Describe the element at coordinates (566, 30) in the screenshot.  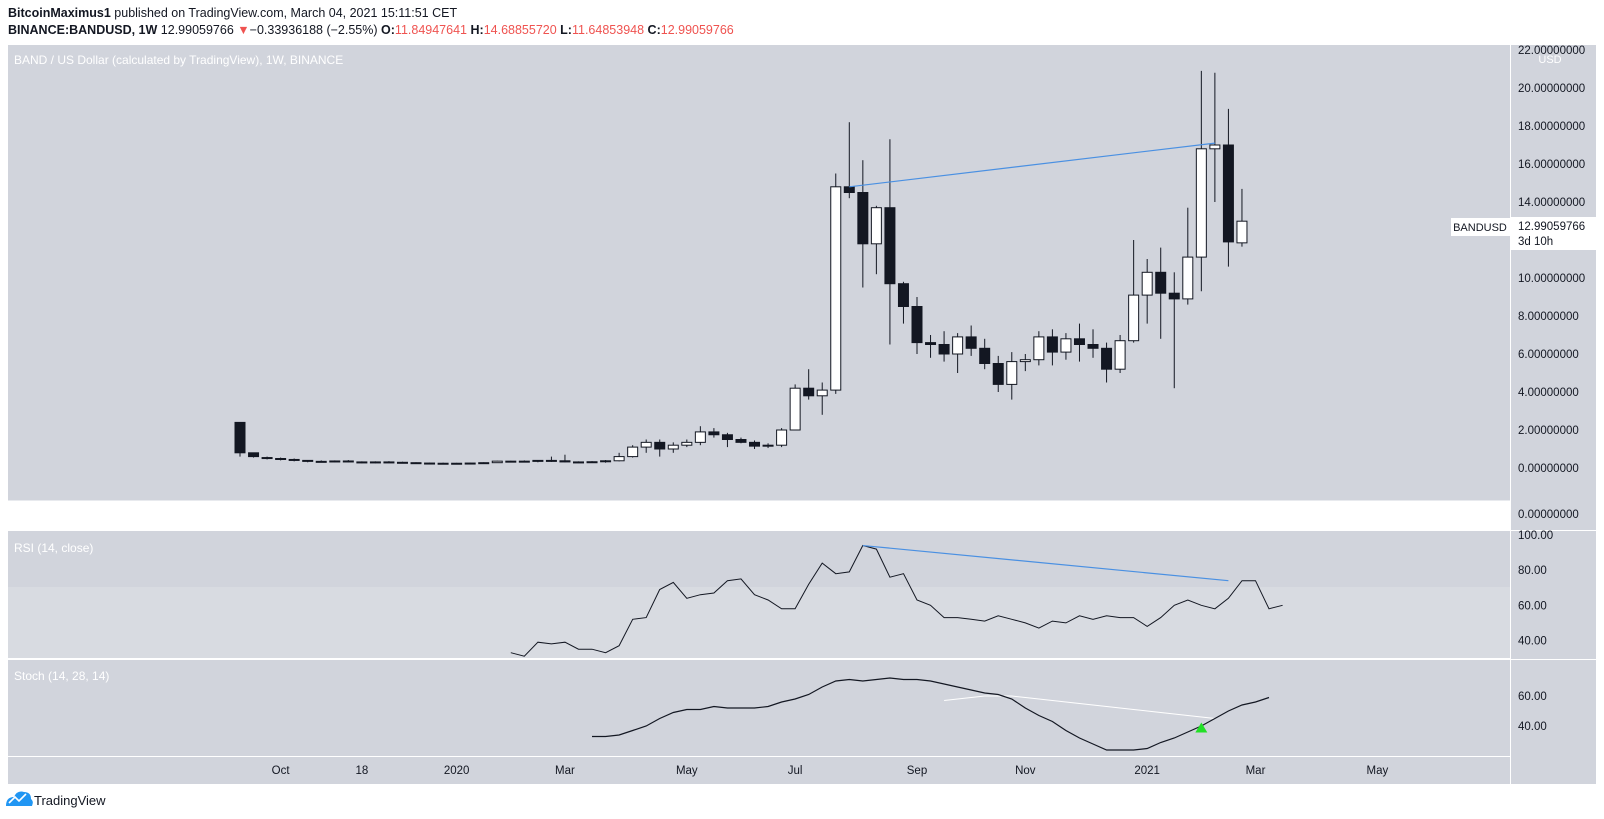
I see `low-label: L:` at that location.